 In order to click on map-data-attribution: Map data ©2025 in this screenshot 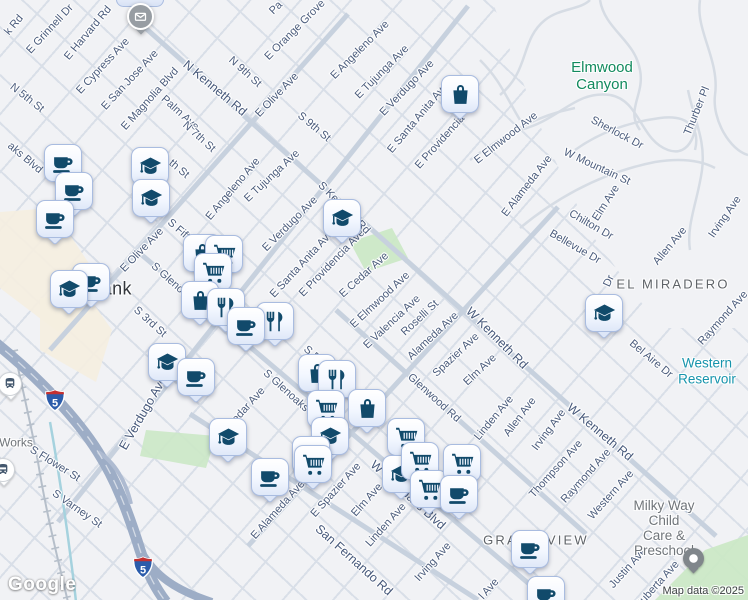, I will do `click(703, 591)`.